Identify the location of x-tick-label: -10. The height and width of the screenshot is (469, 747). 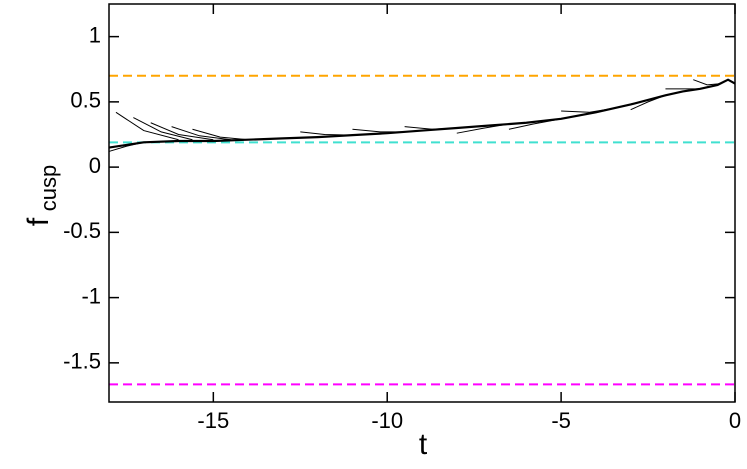
(387, 420).